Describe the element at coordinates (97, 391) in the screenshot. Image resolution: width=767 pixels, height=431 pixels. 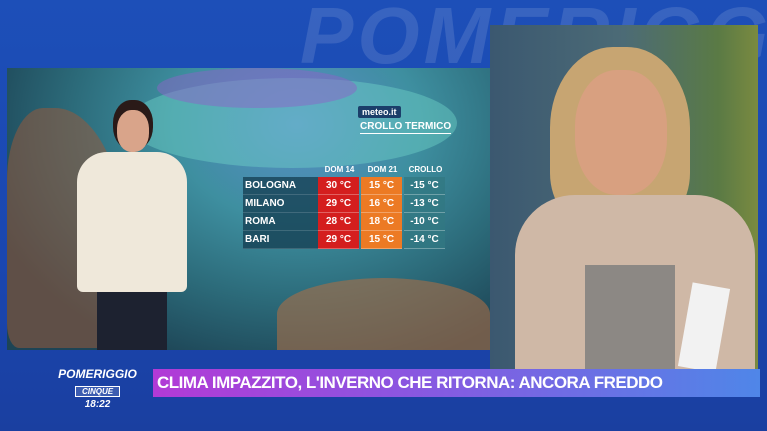
I see `show-subname: CINQUE` at that location.